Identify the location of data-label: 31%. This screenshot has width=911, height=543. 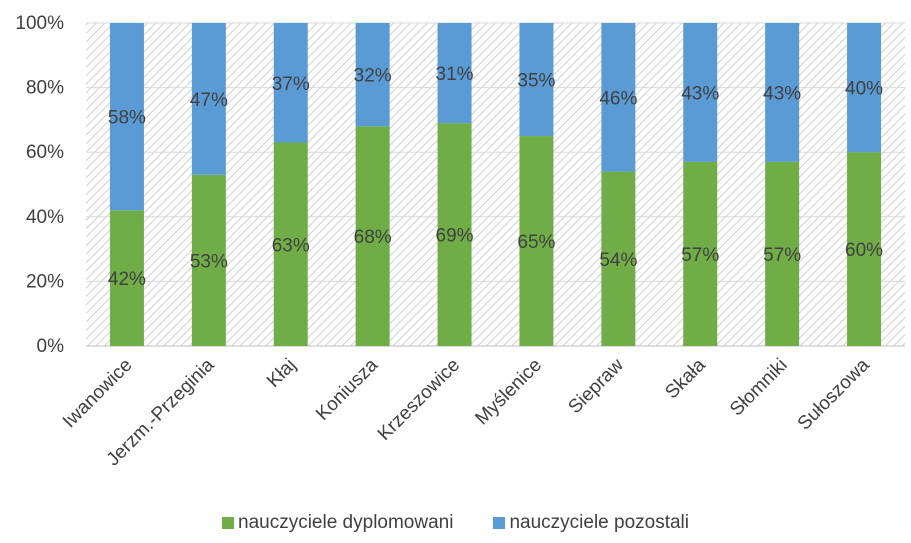
(455, 74).